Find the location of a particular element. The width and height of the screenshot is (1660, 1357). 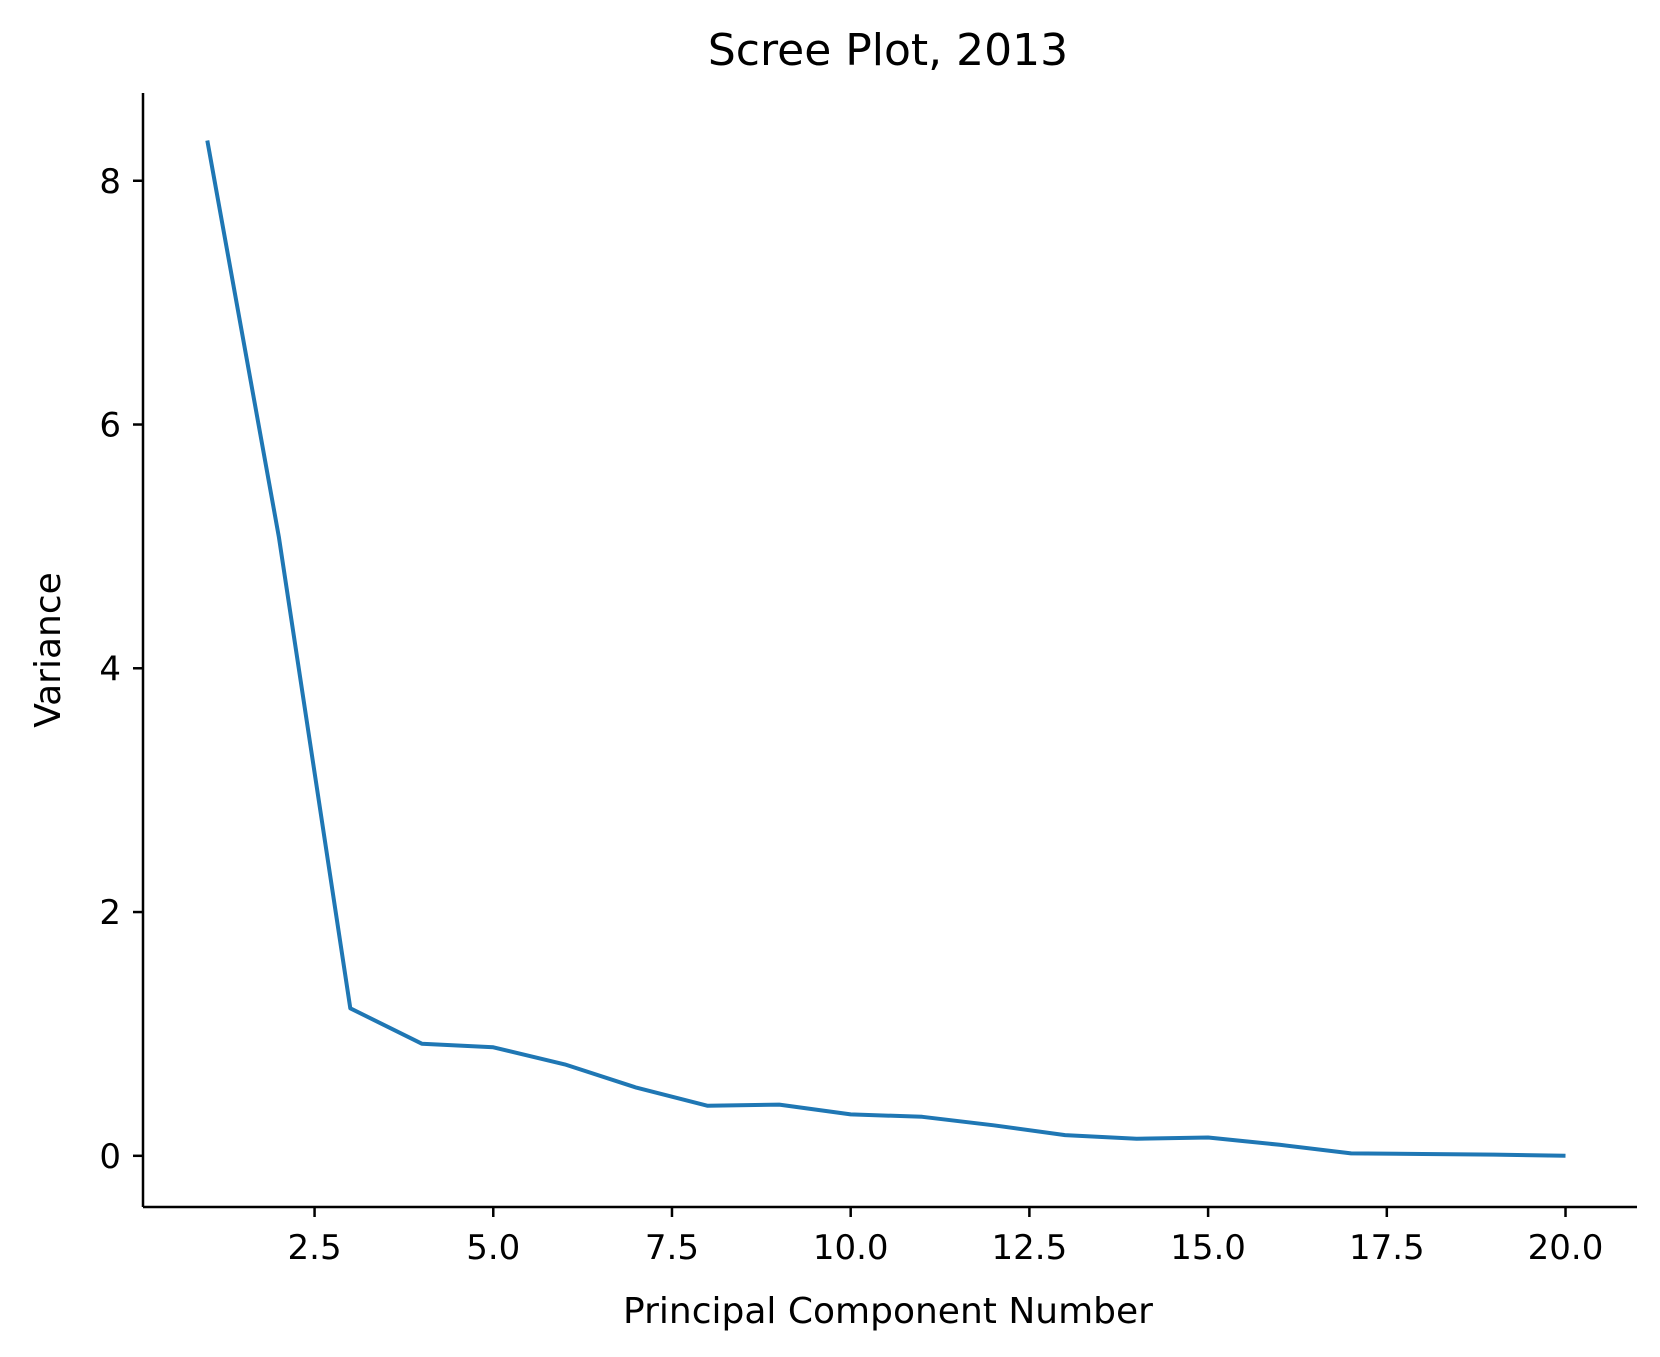

x-tick-label: 2.5 is located at coordinates (315, 1248).